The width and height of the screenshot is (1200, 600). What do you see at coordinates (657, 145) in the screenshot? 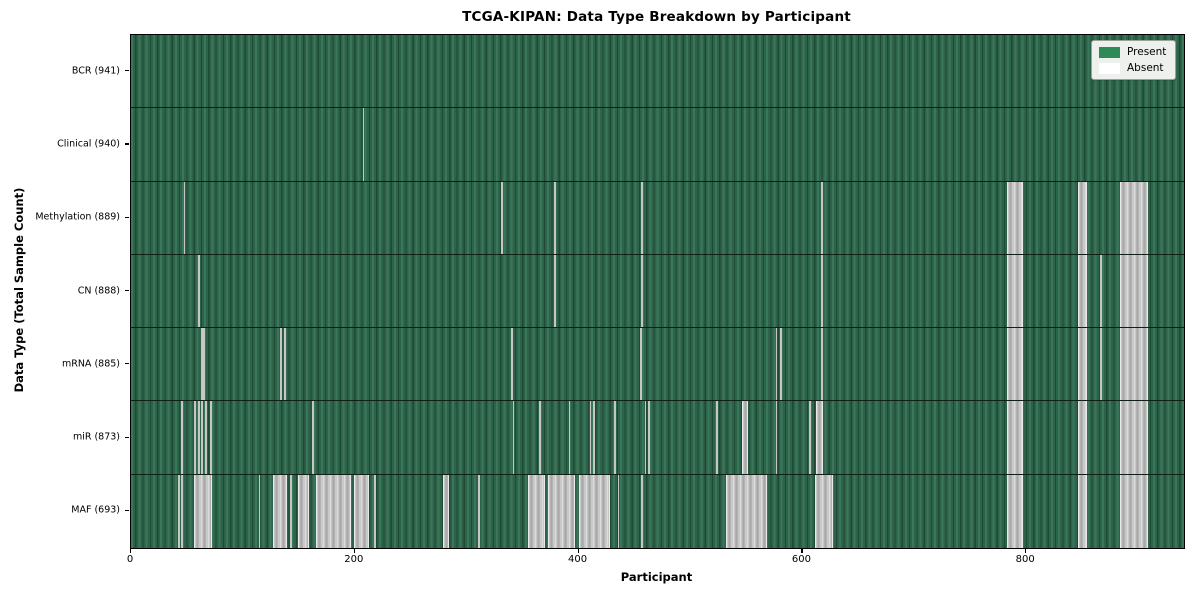
I see `datatype-row-Clinical` at bounding box center [657, 145].